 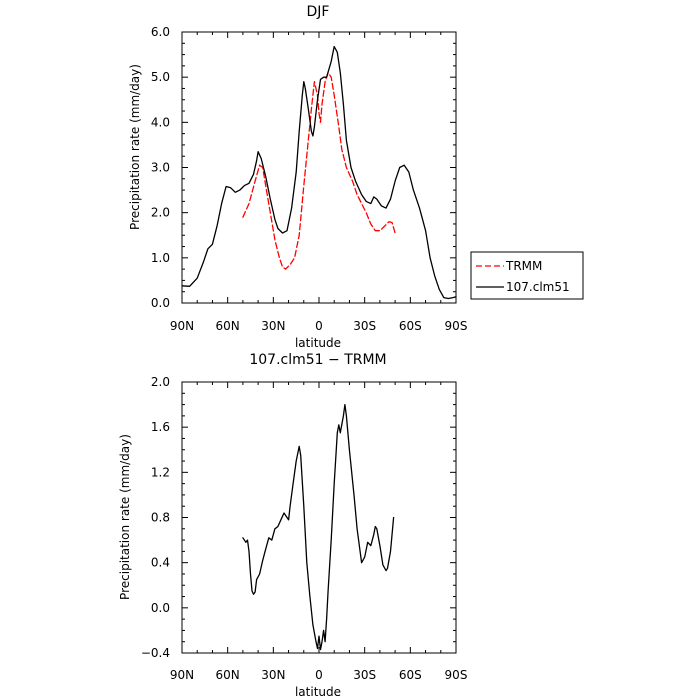 What do you see at coordinates (160, 122) in the screenshot?
I see `y-tick-label: 4.0` at bounding box center [160, 122].